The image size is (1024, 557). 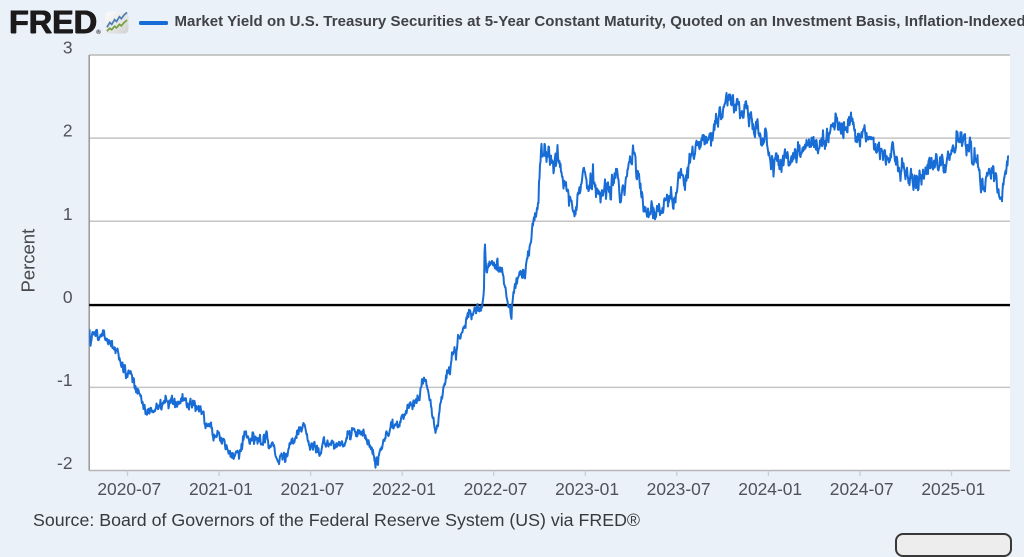 What do you see at coordinates (679, 489) in the screenshot?
I see `svg-text: 2023-07` at bounding box center [679, 489].